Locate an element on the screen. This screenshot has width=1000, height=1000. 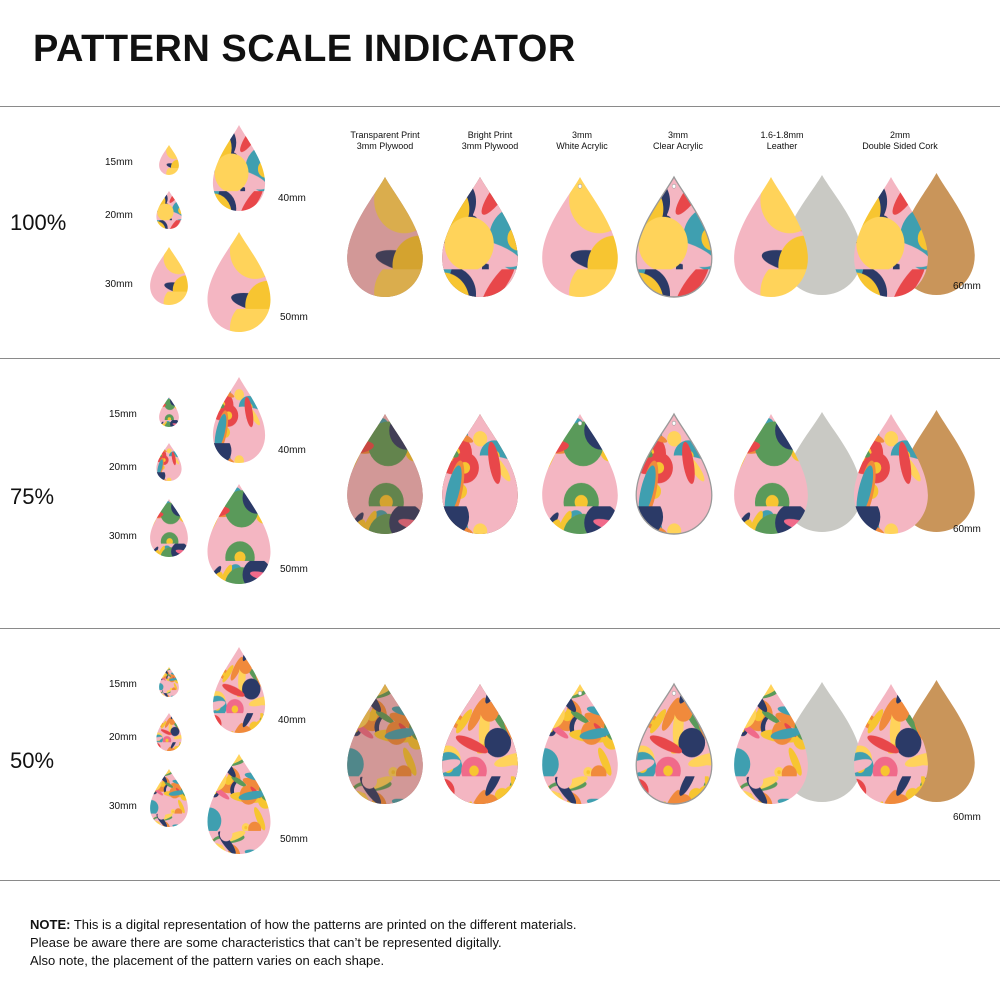
material-header-bright-plywood: Bright Print 3mm Plywood is located at coordinates (490, 140).